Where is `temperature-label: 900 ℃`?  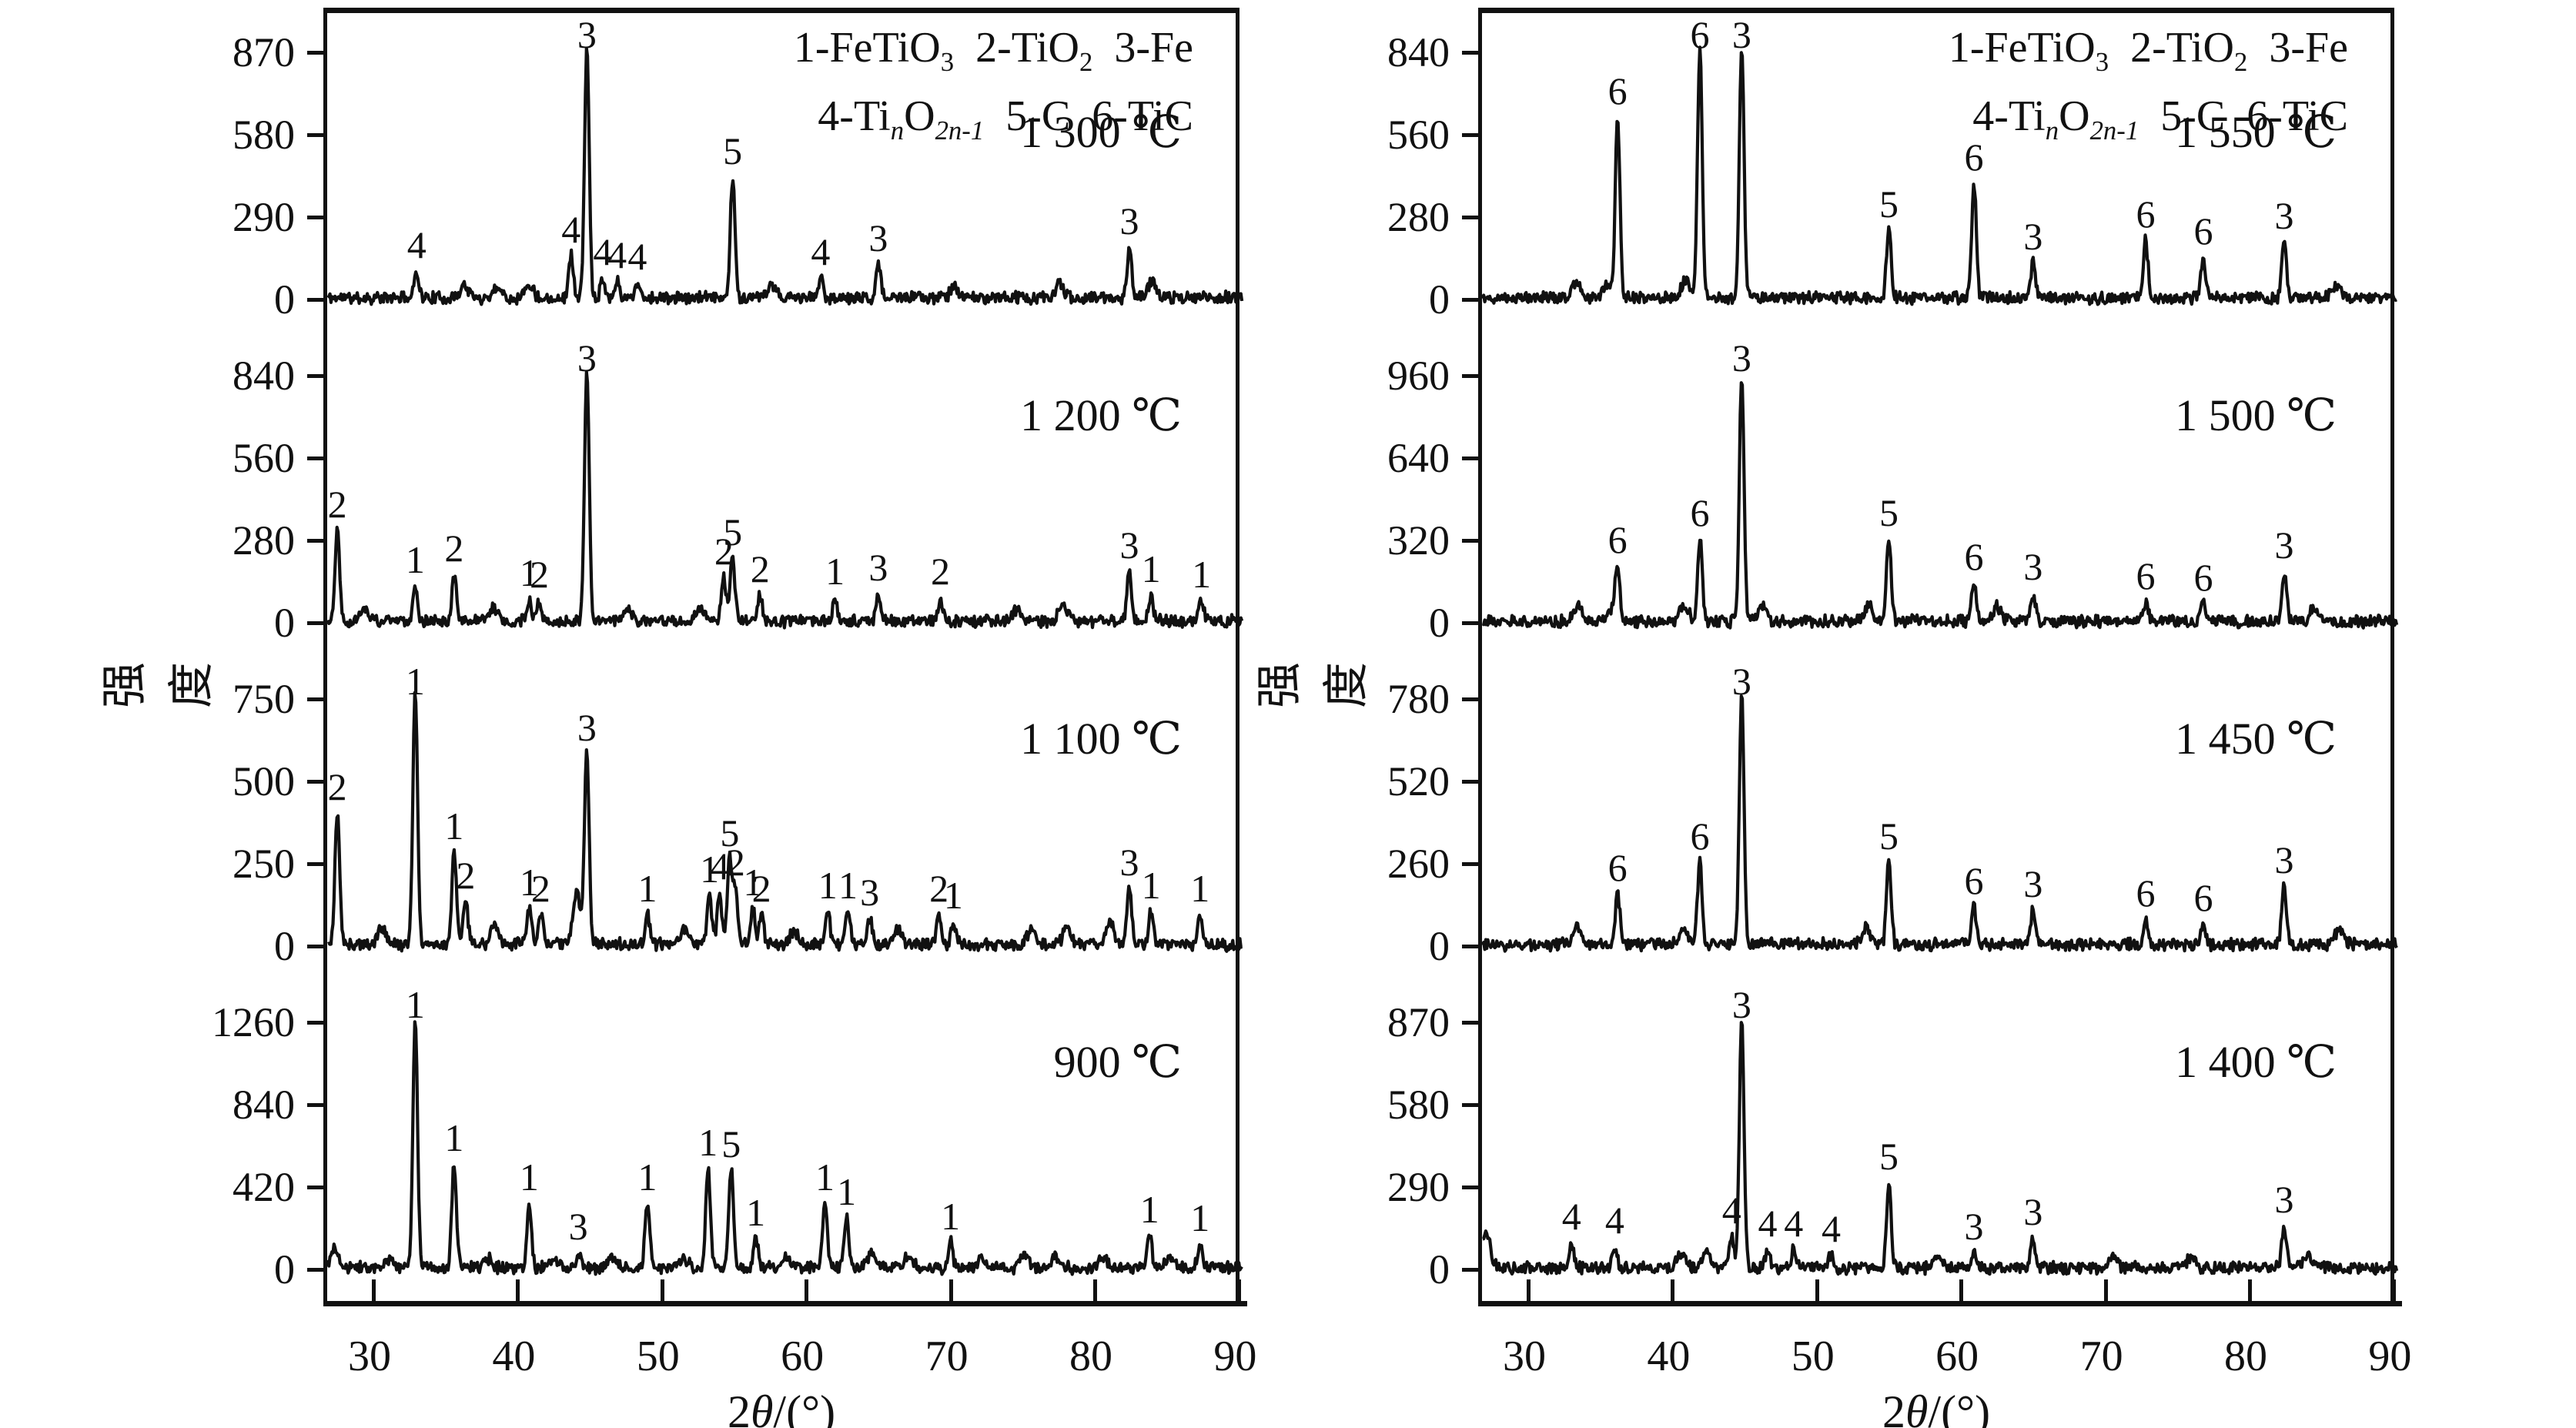 temperature-label: 900 ℃ is located at coordinates (1118, 1062).